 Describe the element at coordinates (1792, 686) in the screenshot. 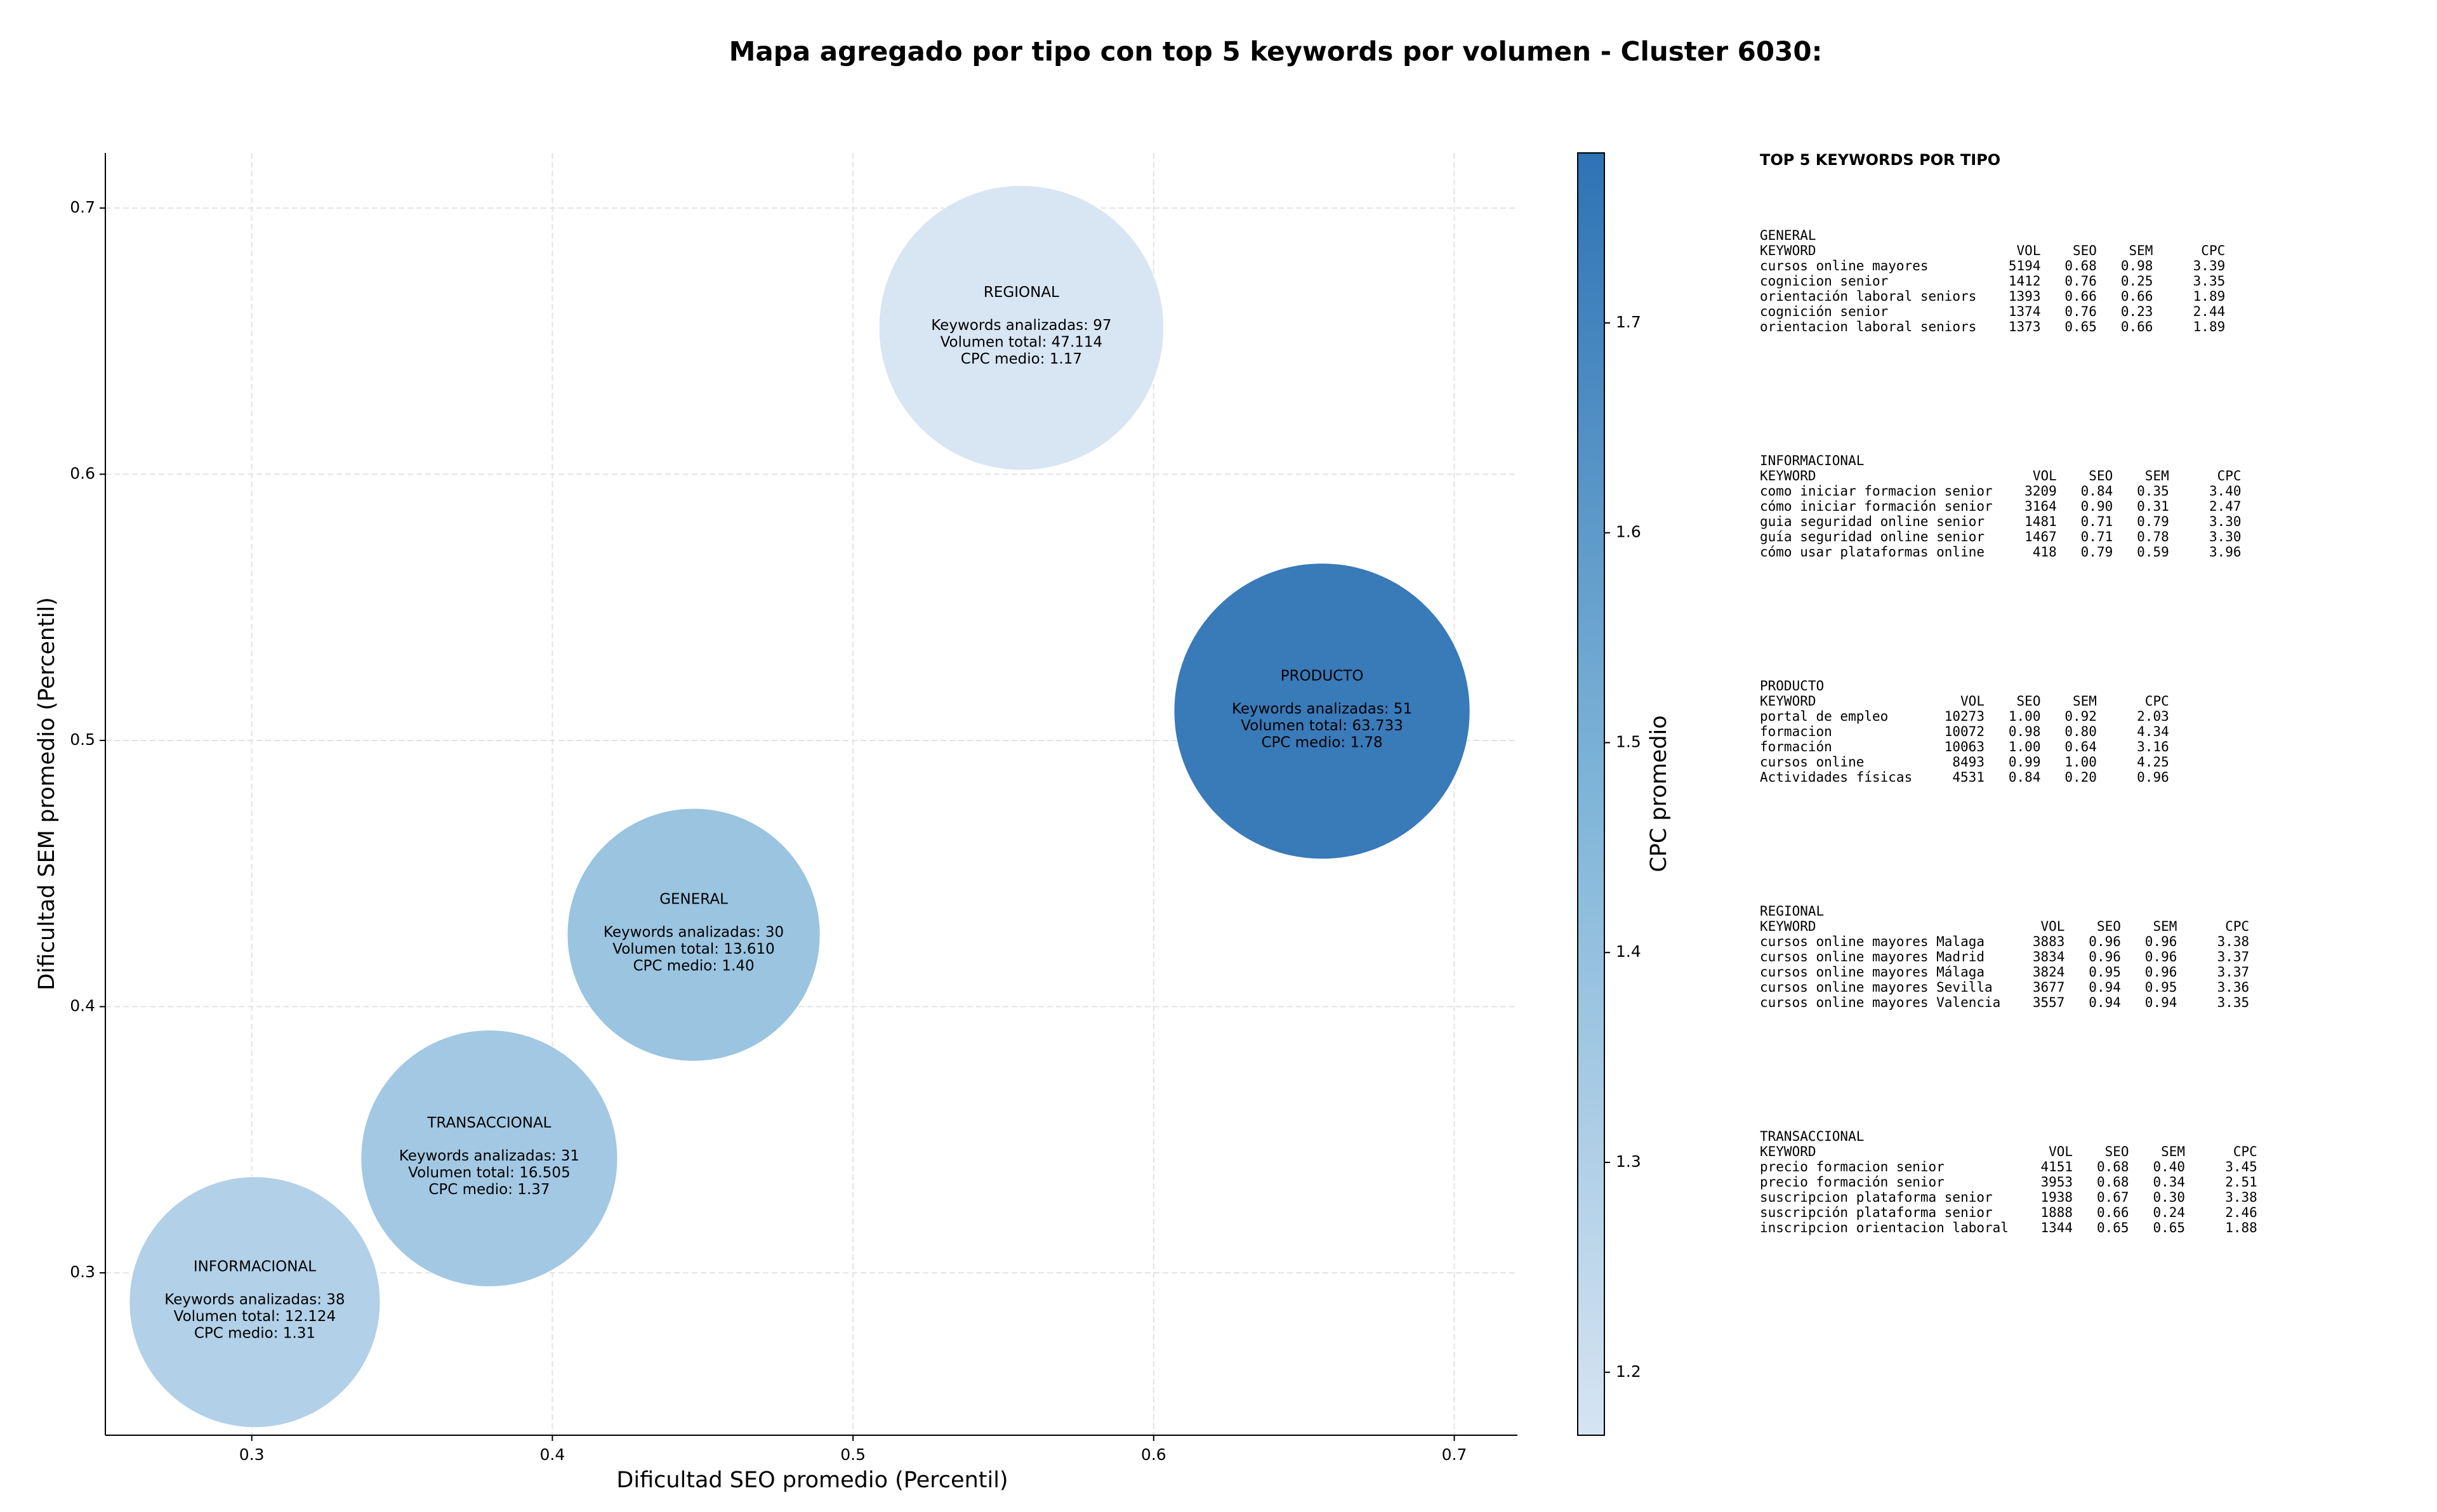

I see `section-name: PRODUCTO` at that location.